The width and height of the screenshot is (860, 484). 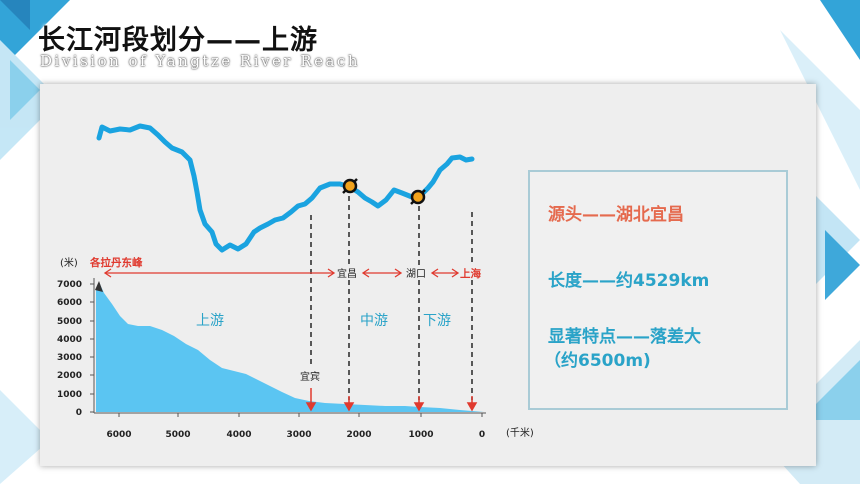 I want to click on y-tick-label: 1000, so click(x=69, y=395).